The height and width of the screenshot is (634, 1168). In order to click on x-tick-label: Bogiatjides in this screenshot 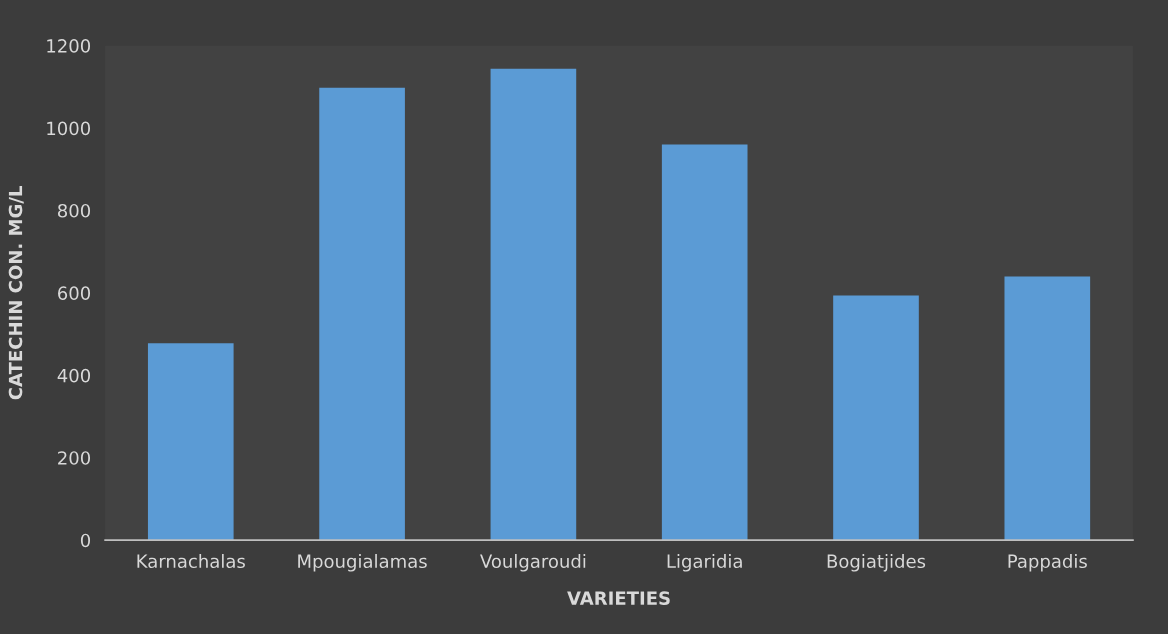, I will do `click(876, 563)`.